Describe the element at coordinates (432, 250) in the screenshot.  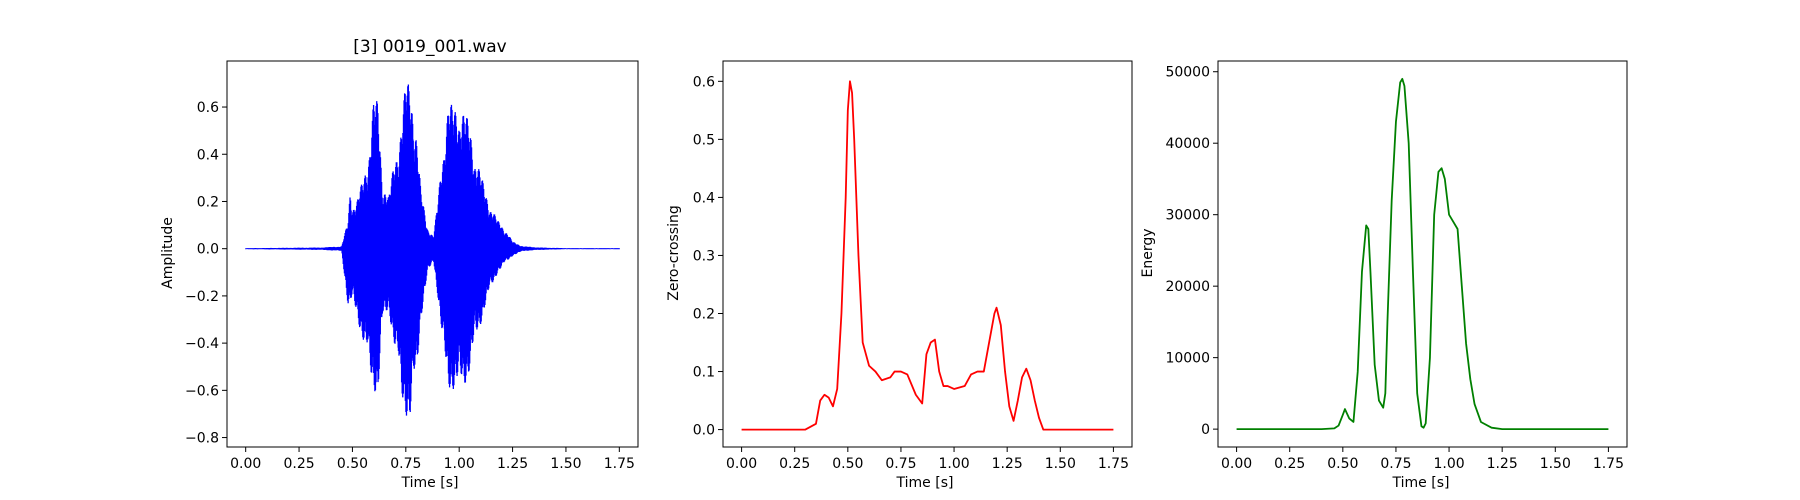
I see `waveform-line` at that location.